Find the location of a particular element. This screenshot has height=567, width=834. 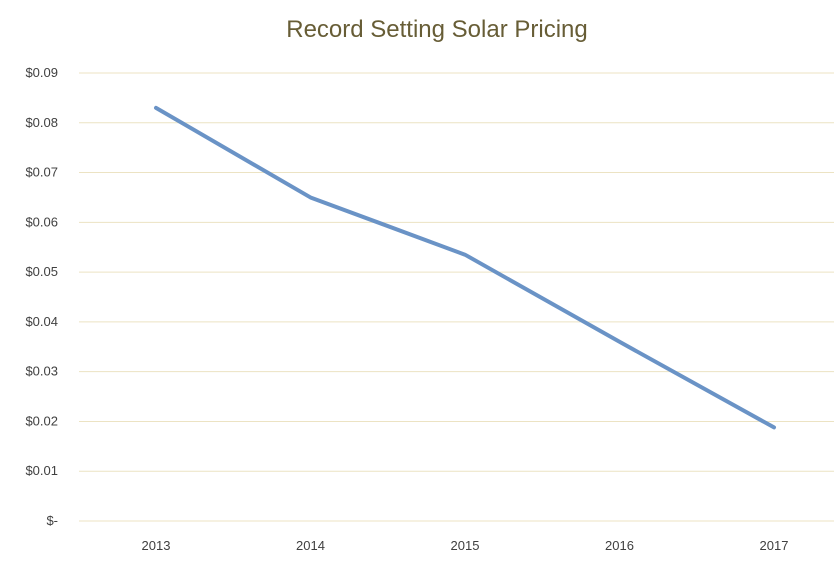

y-tick-label: $0.02 is located at coordinates (41, 420).